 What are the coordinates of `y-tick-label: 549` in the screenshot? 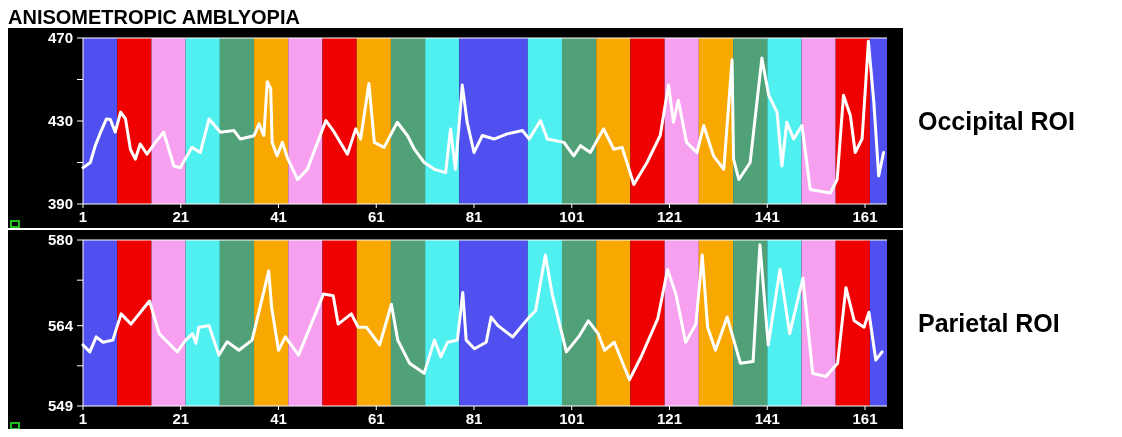 It's located at (60, 406).